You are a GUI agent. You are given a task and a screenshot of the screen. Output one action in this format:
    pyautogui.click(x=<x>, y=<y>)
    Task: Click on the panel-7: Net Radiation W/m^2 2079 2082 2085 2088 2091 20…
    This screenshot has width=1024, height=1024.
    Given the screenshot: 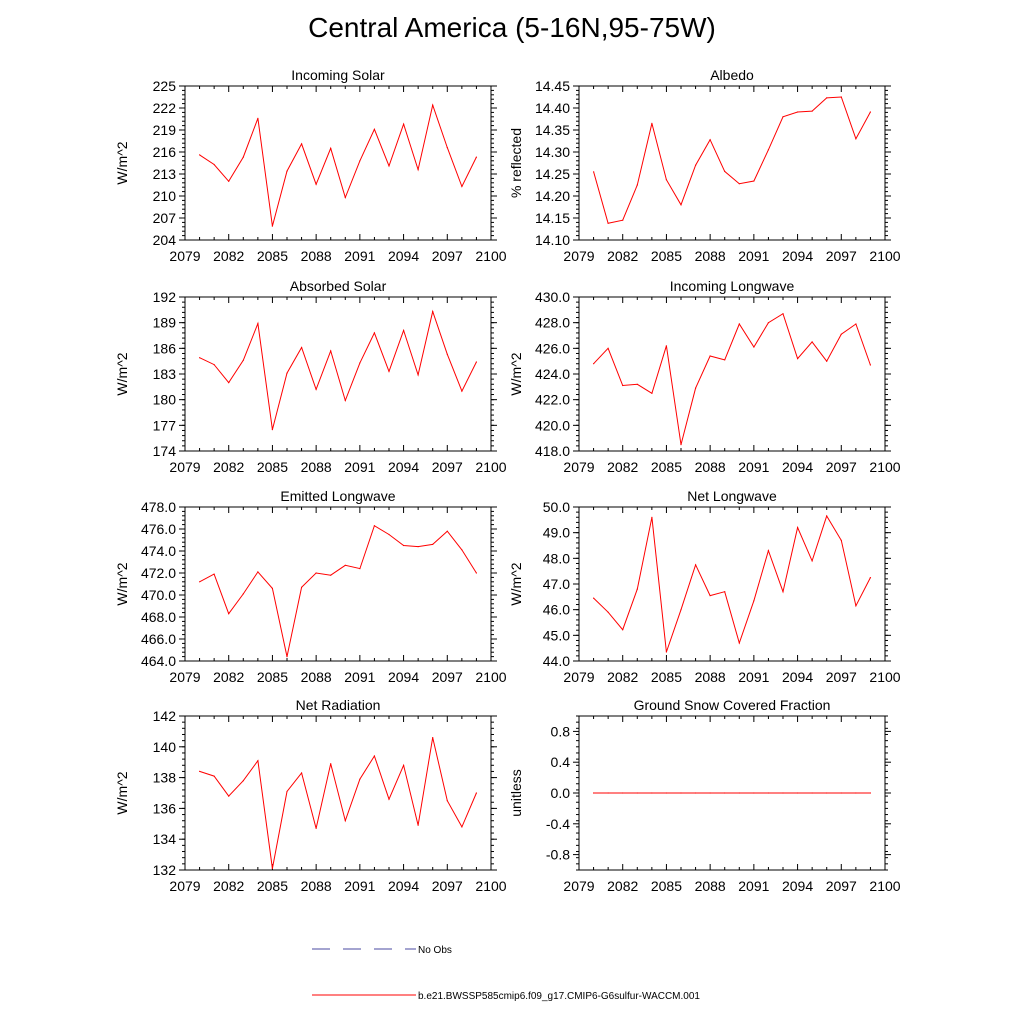 What is the action you would take?
    pyautogui.click(x=310, y=795)
    